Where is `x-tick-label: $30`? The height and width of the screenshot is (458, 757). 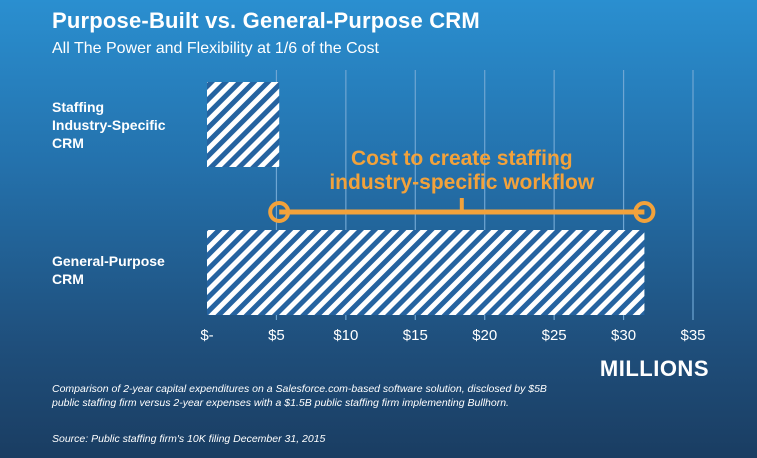 x-tick-label: $30 is located at coordinates (623, 335).